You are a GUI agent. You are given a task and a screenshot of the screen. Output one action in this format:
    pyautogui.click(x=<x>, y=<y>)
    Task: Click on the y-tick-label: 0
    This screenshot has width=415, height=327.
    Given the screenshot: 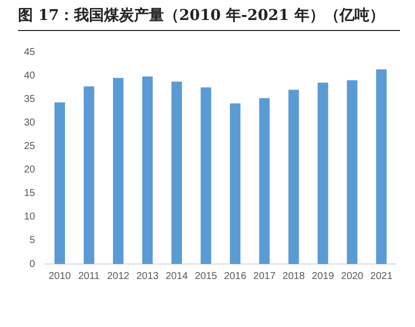 What is the action you would take?
    pyautogui.click(x=33, y=264)
    